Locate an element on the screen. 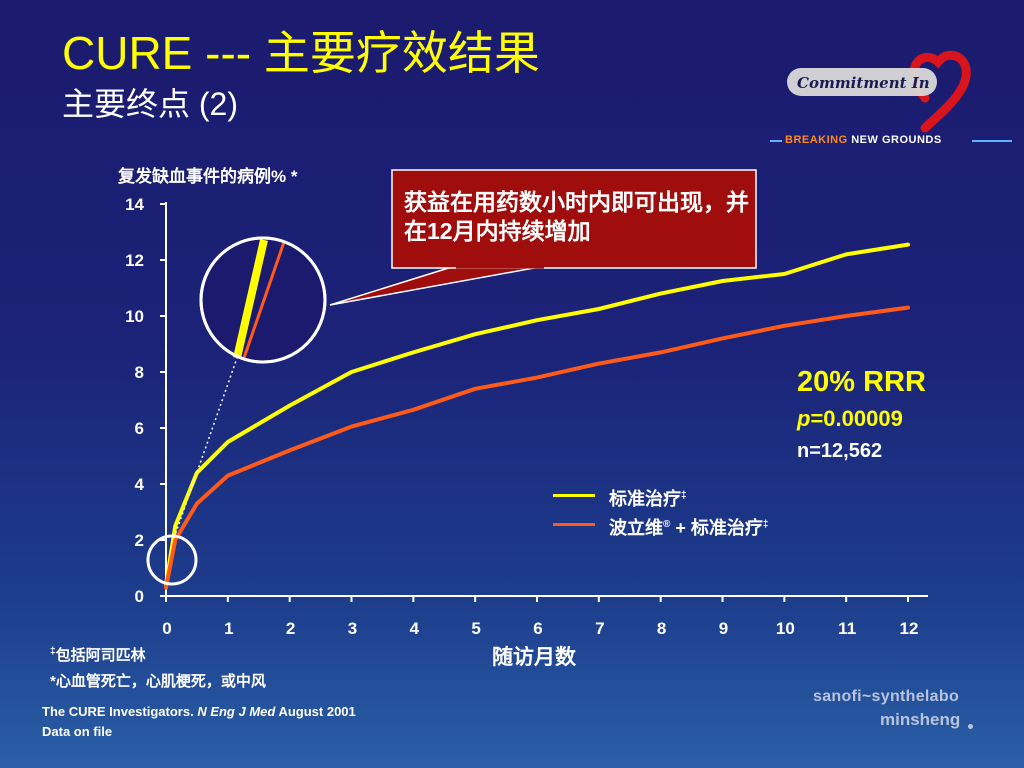 This screenshot has height=768, width=1024. commitment-logo: Commitment In is located at coordinates (879, 91).